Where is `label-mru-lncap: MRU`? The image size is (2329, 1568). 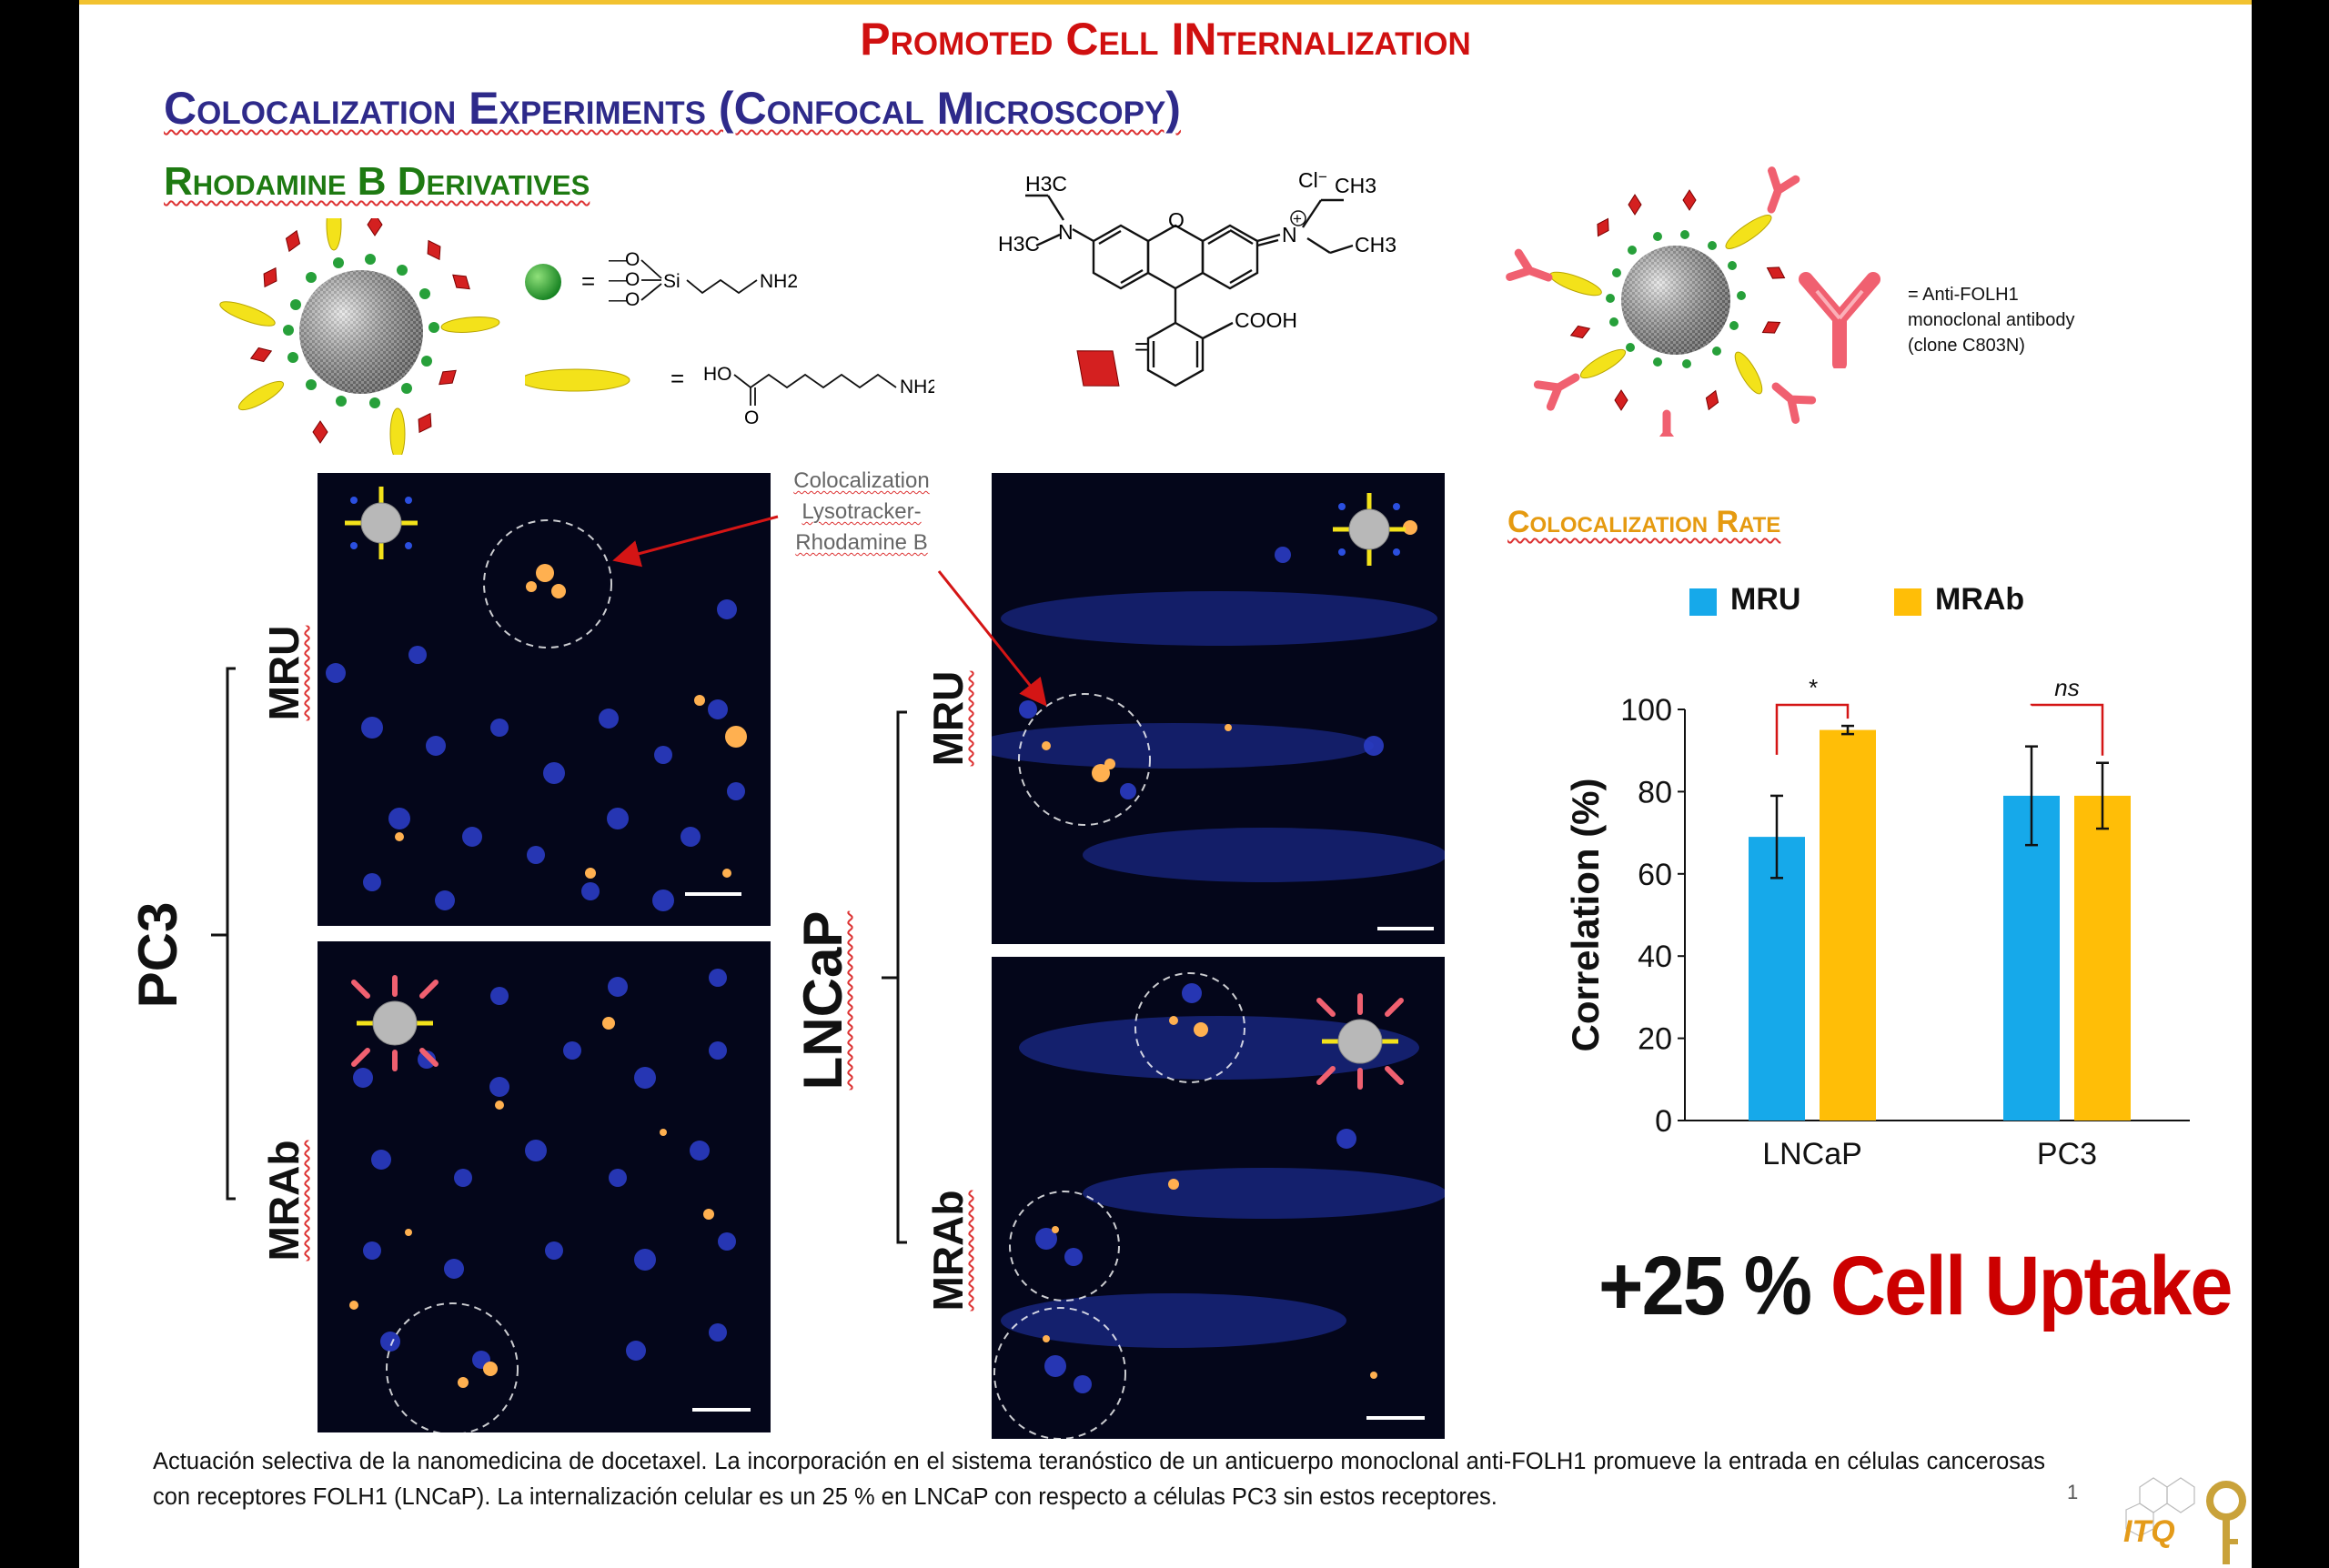
label-mru-lncap: MRU is located at coordinates (948, 718).